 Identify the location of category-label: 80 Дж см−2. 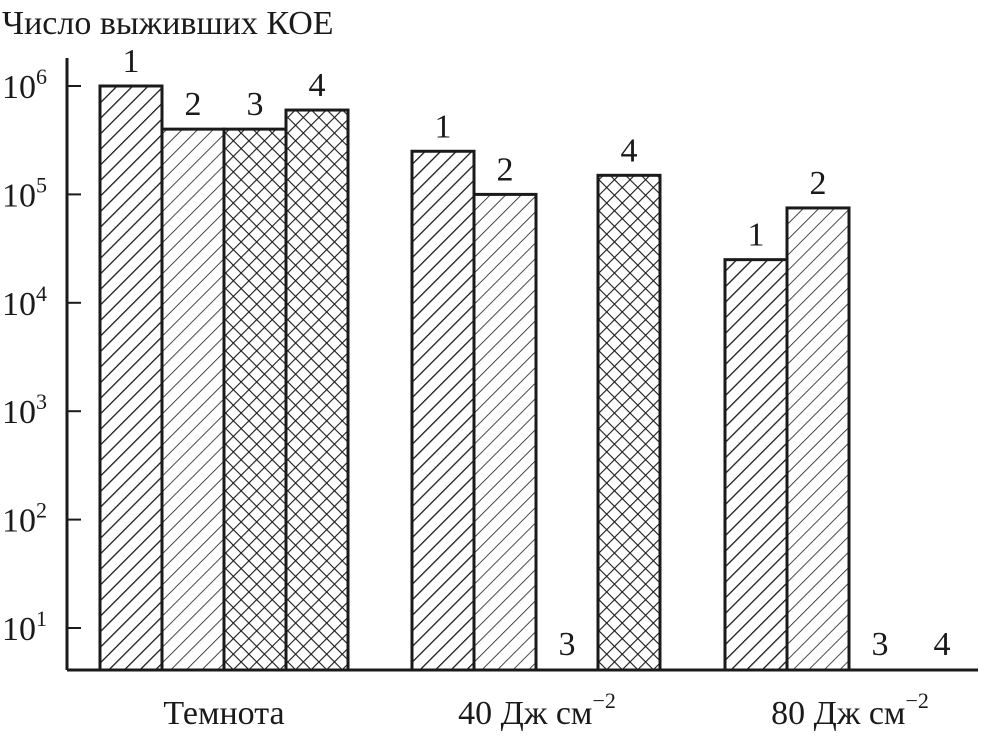
(850, 710).